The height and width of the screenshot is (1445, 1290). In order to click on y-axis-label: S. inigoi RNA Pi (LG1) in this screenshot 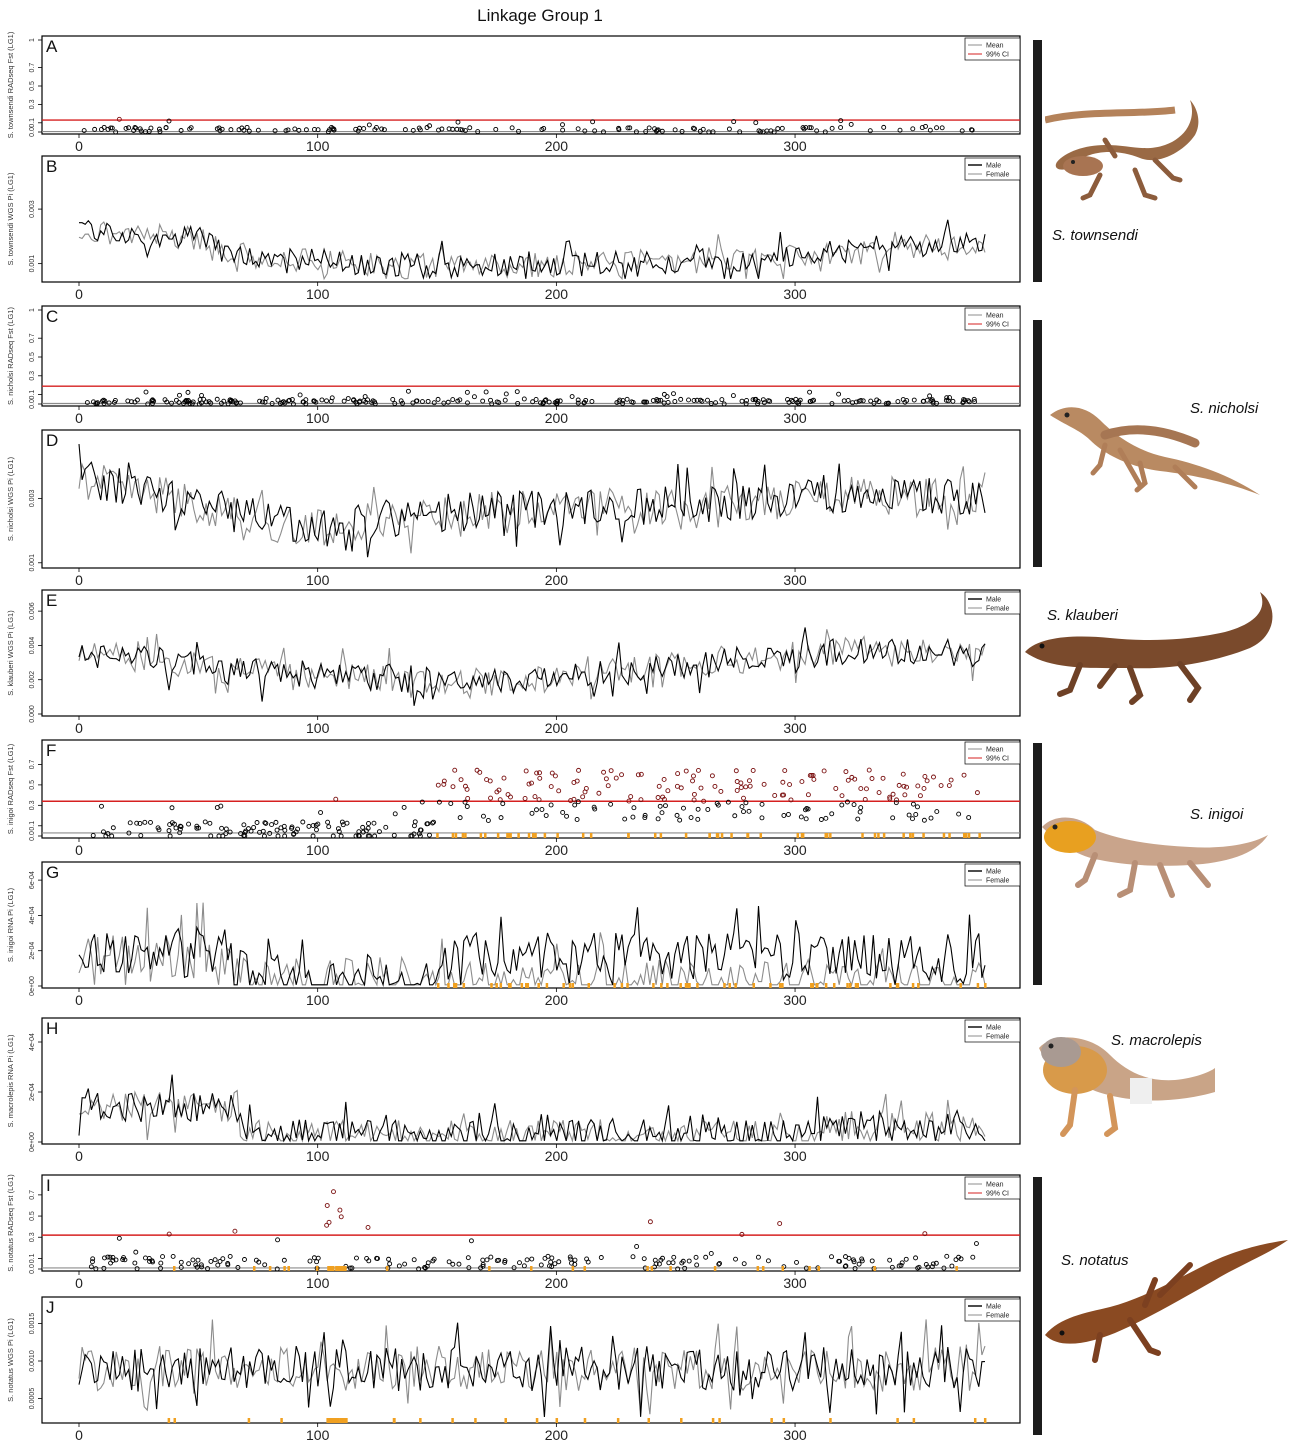, I will do `click(10, 924)`.